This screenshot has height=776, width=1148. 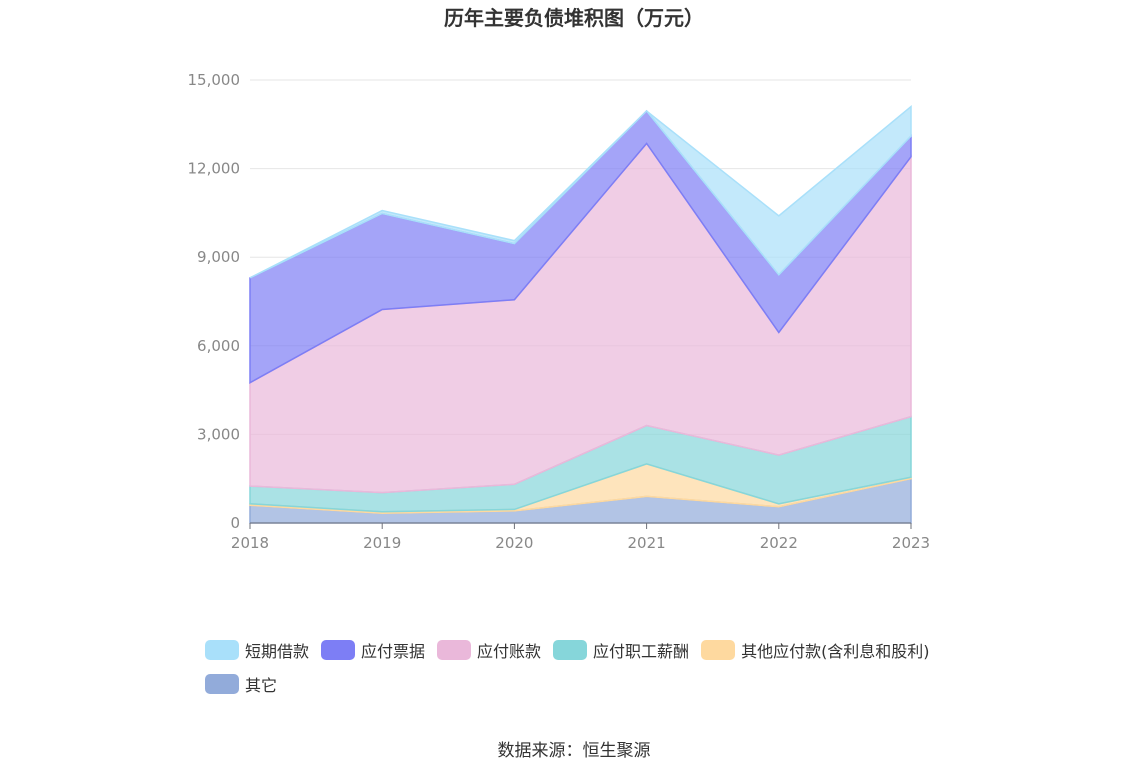 I want to click on chart-title: 历年主要负债堆积图（万元）, so click(x=574, y=18).